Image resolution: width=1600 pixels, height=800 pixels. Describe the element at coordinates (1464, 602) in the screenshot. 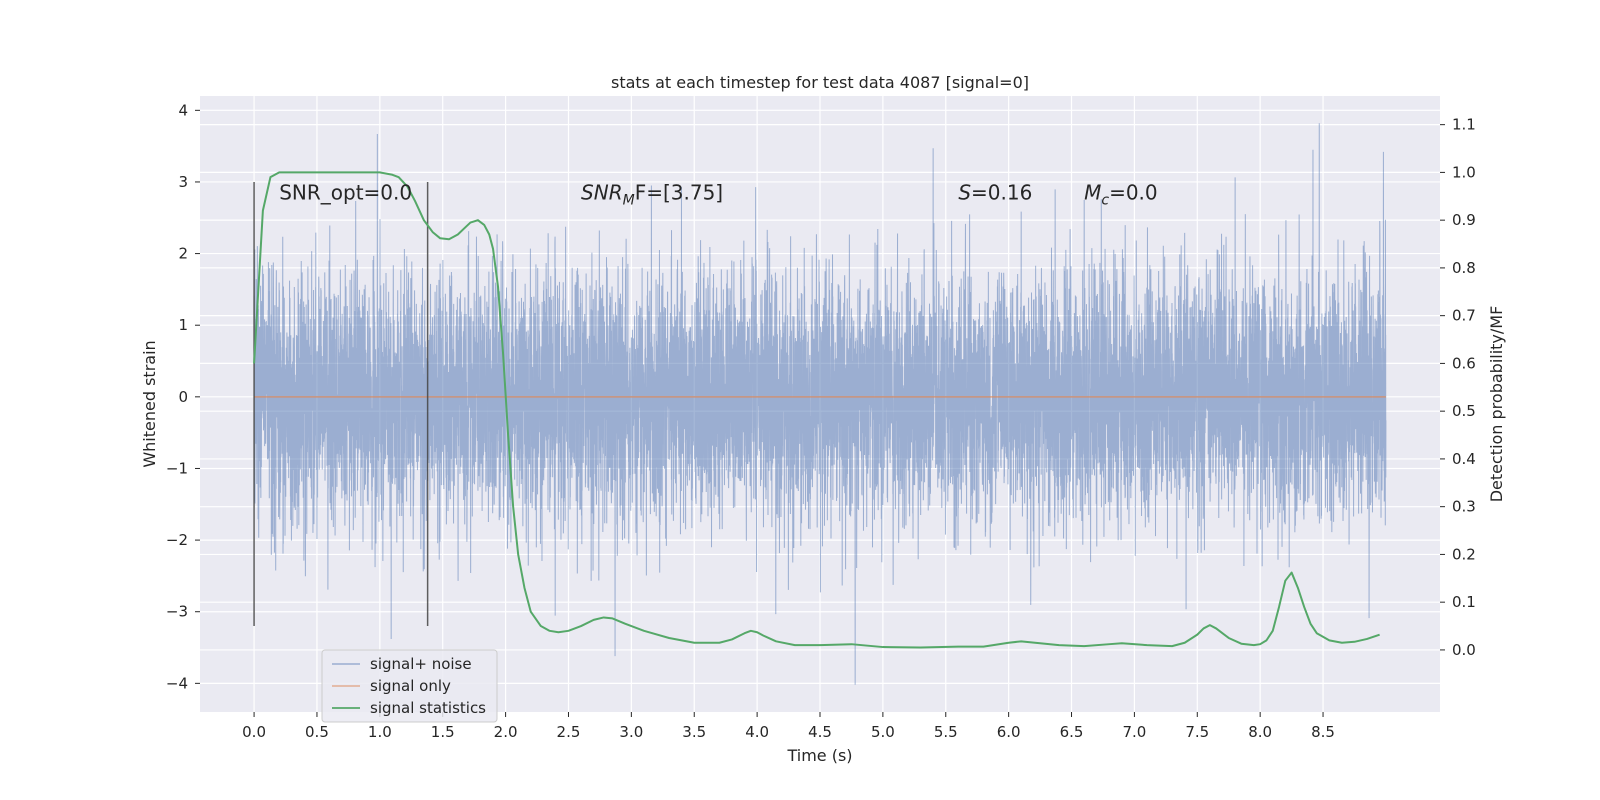

I see `y2-tick-label: 0.1` at that location.